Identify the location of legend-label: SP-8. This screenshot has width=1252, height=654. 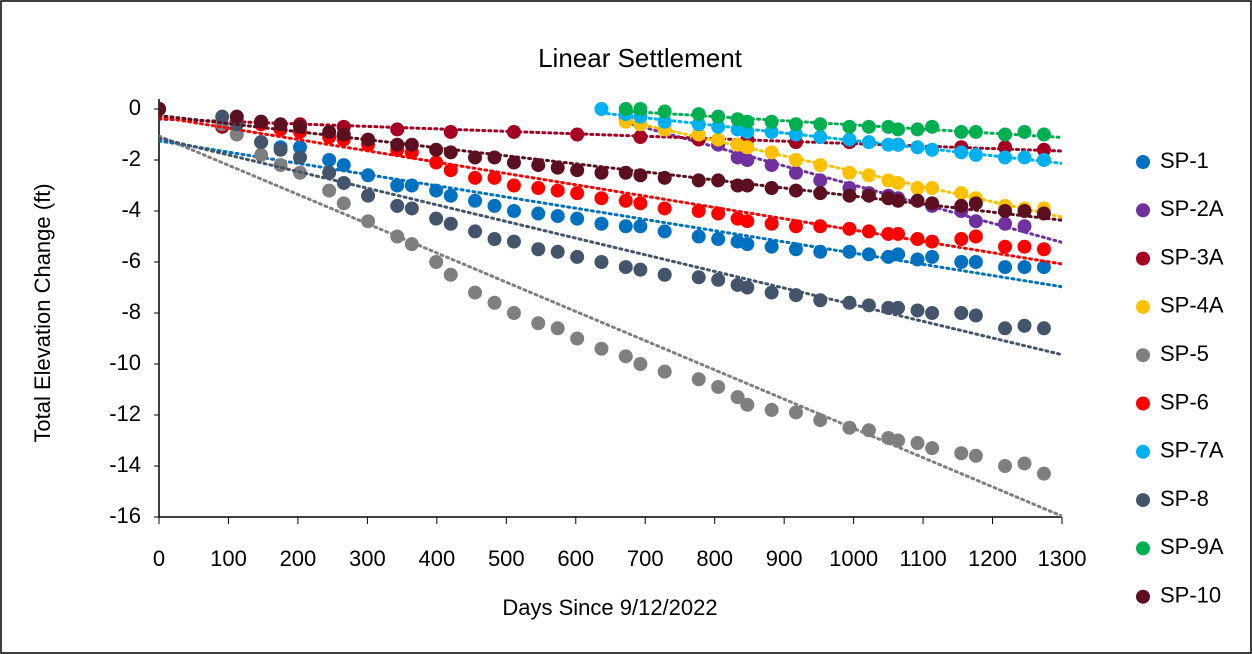
(1184, 498).